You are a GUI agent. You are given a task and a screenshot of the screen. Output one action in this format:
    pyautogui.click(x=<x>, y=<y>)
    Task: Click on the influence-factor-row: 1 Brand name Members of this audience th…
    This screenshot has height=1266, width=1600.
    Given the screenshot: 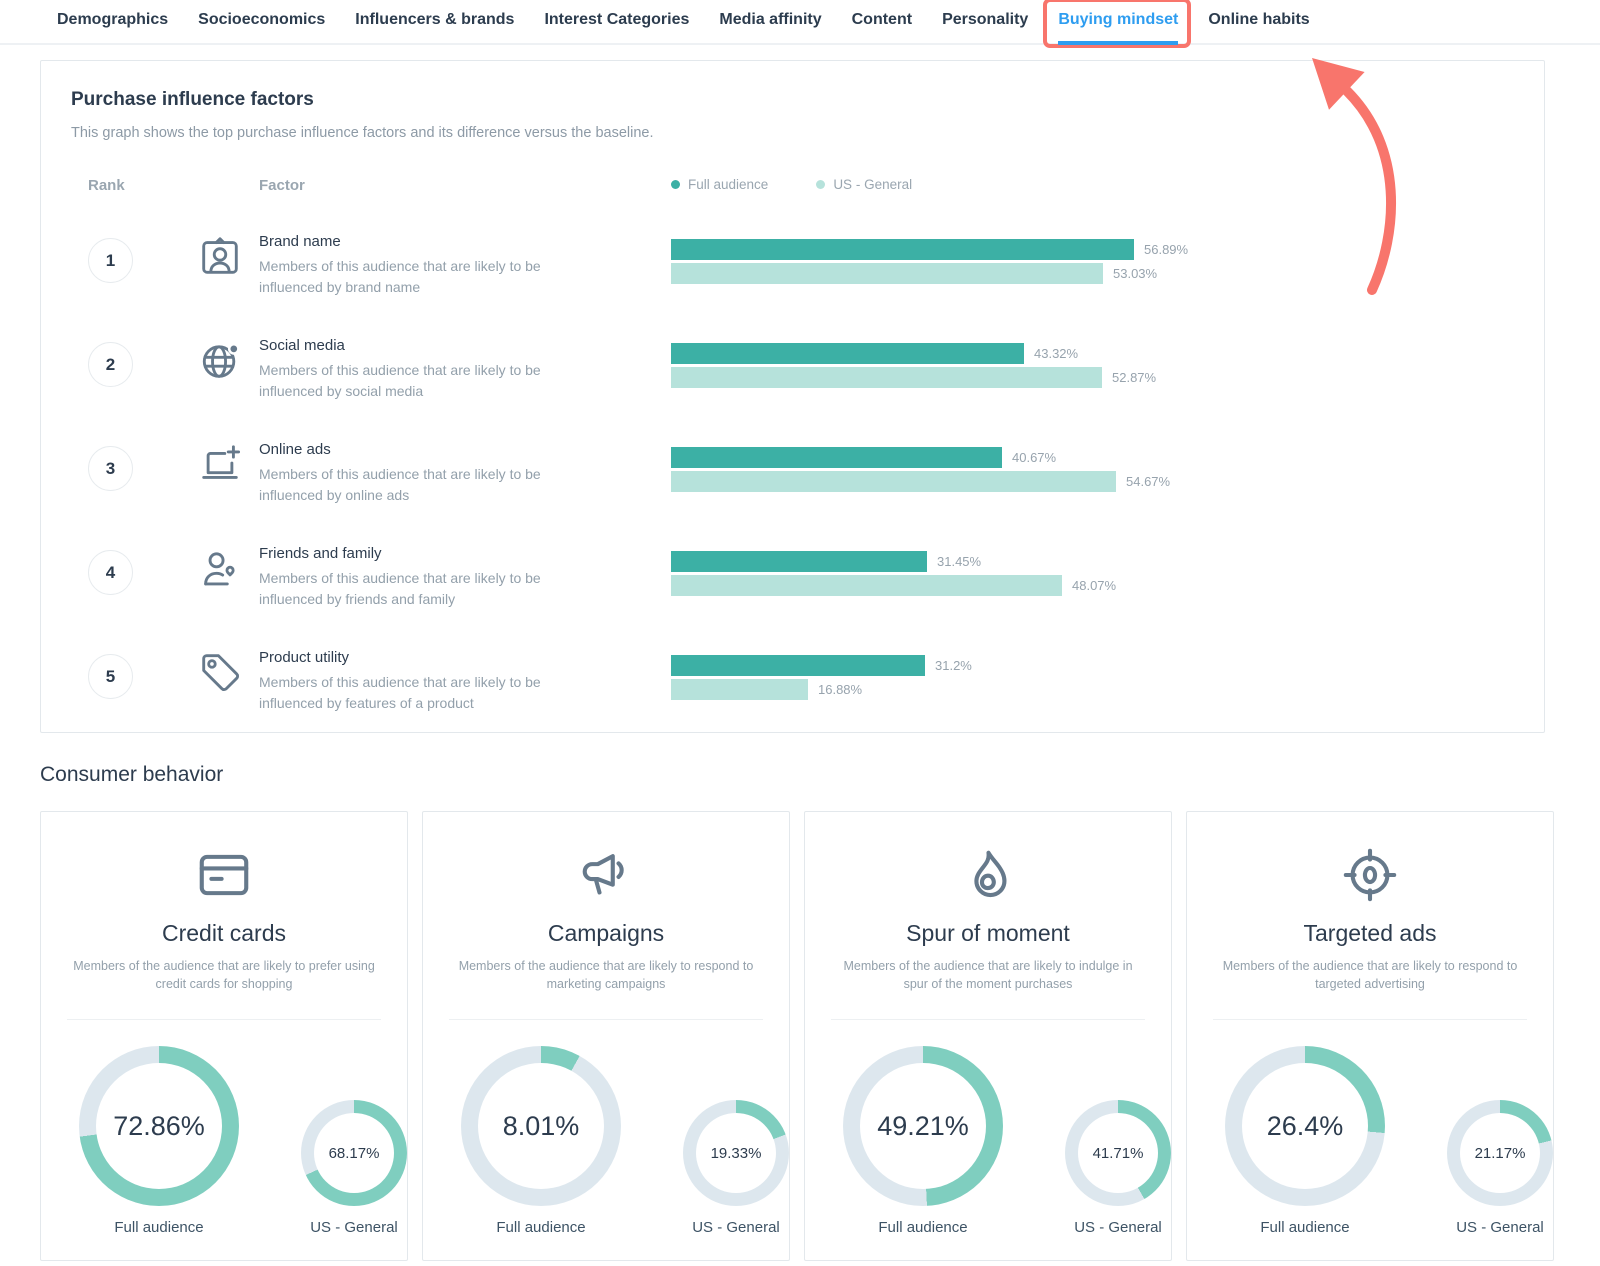 What is the action you would take?
    pyautogui.click(x=792, y=261)
    